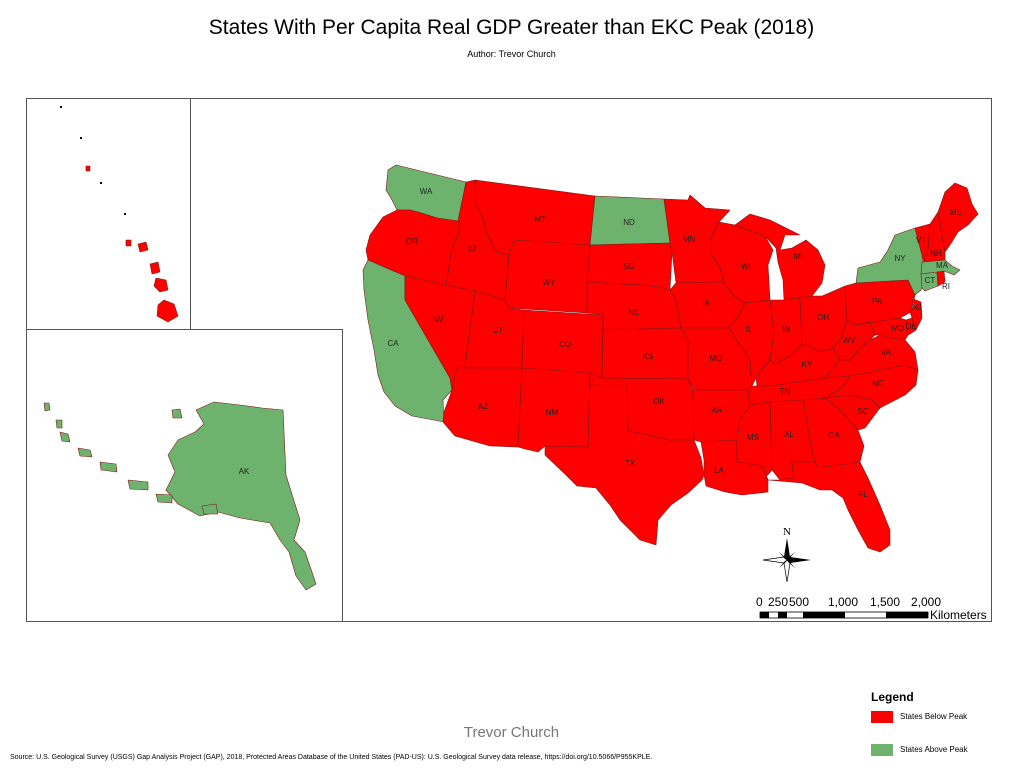 The height and width of the screenshot is (768, 1023). Describe the element at coordinates (921, 240) in the screenshot. I see `label-VT: VT` at that location.